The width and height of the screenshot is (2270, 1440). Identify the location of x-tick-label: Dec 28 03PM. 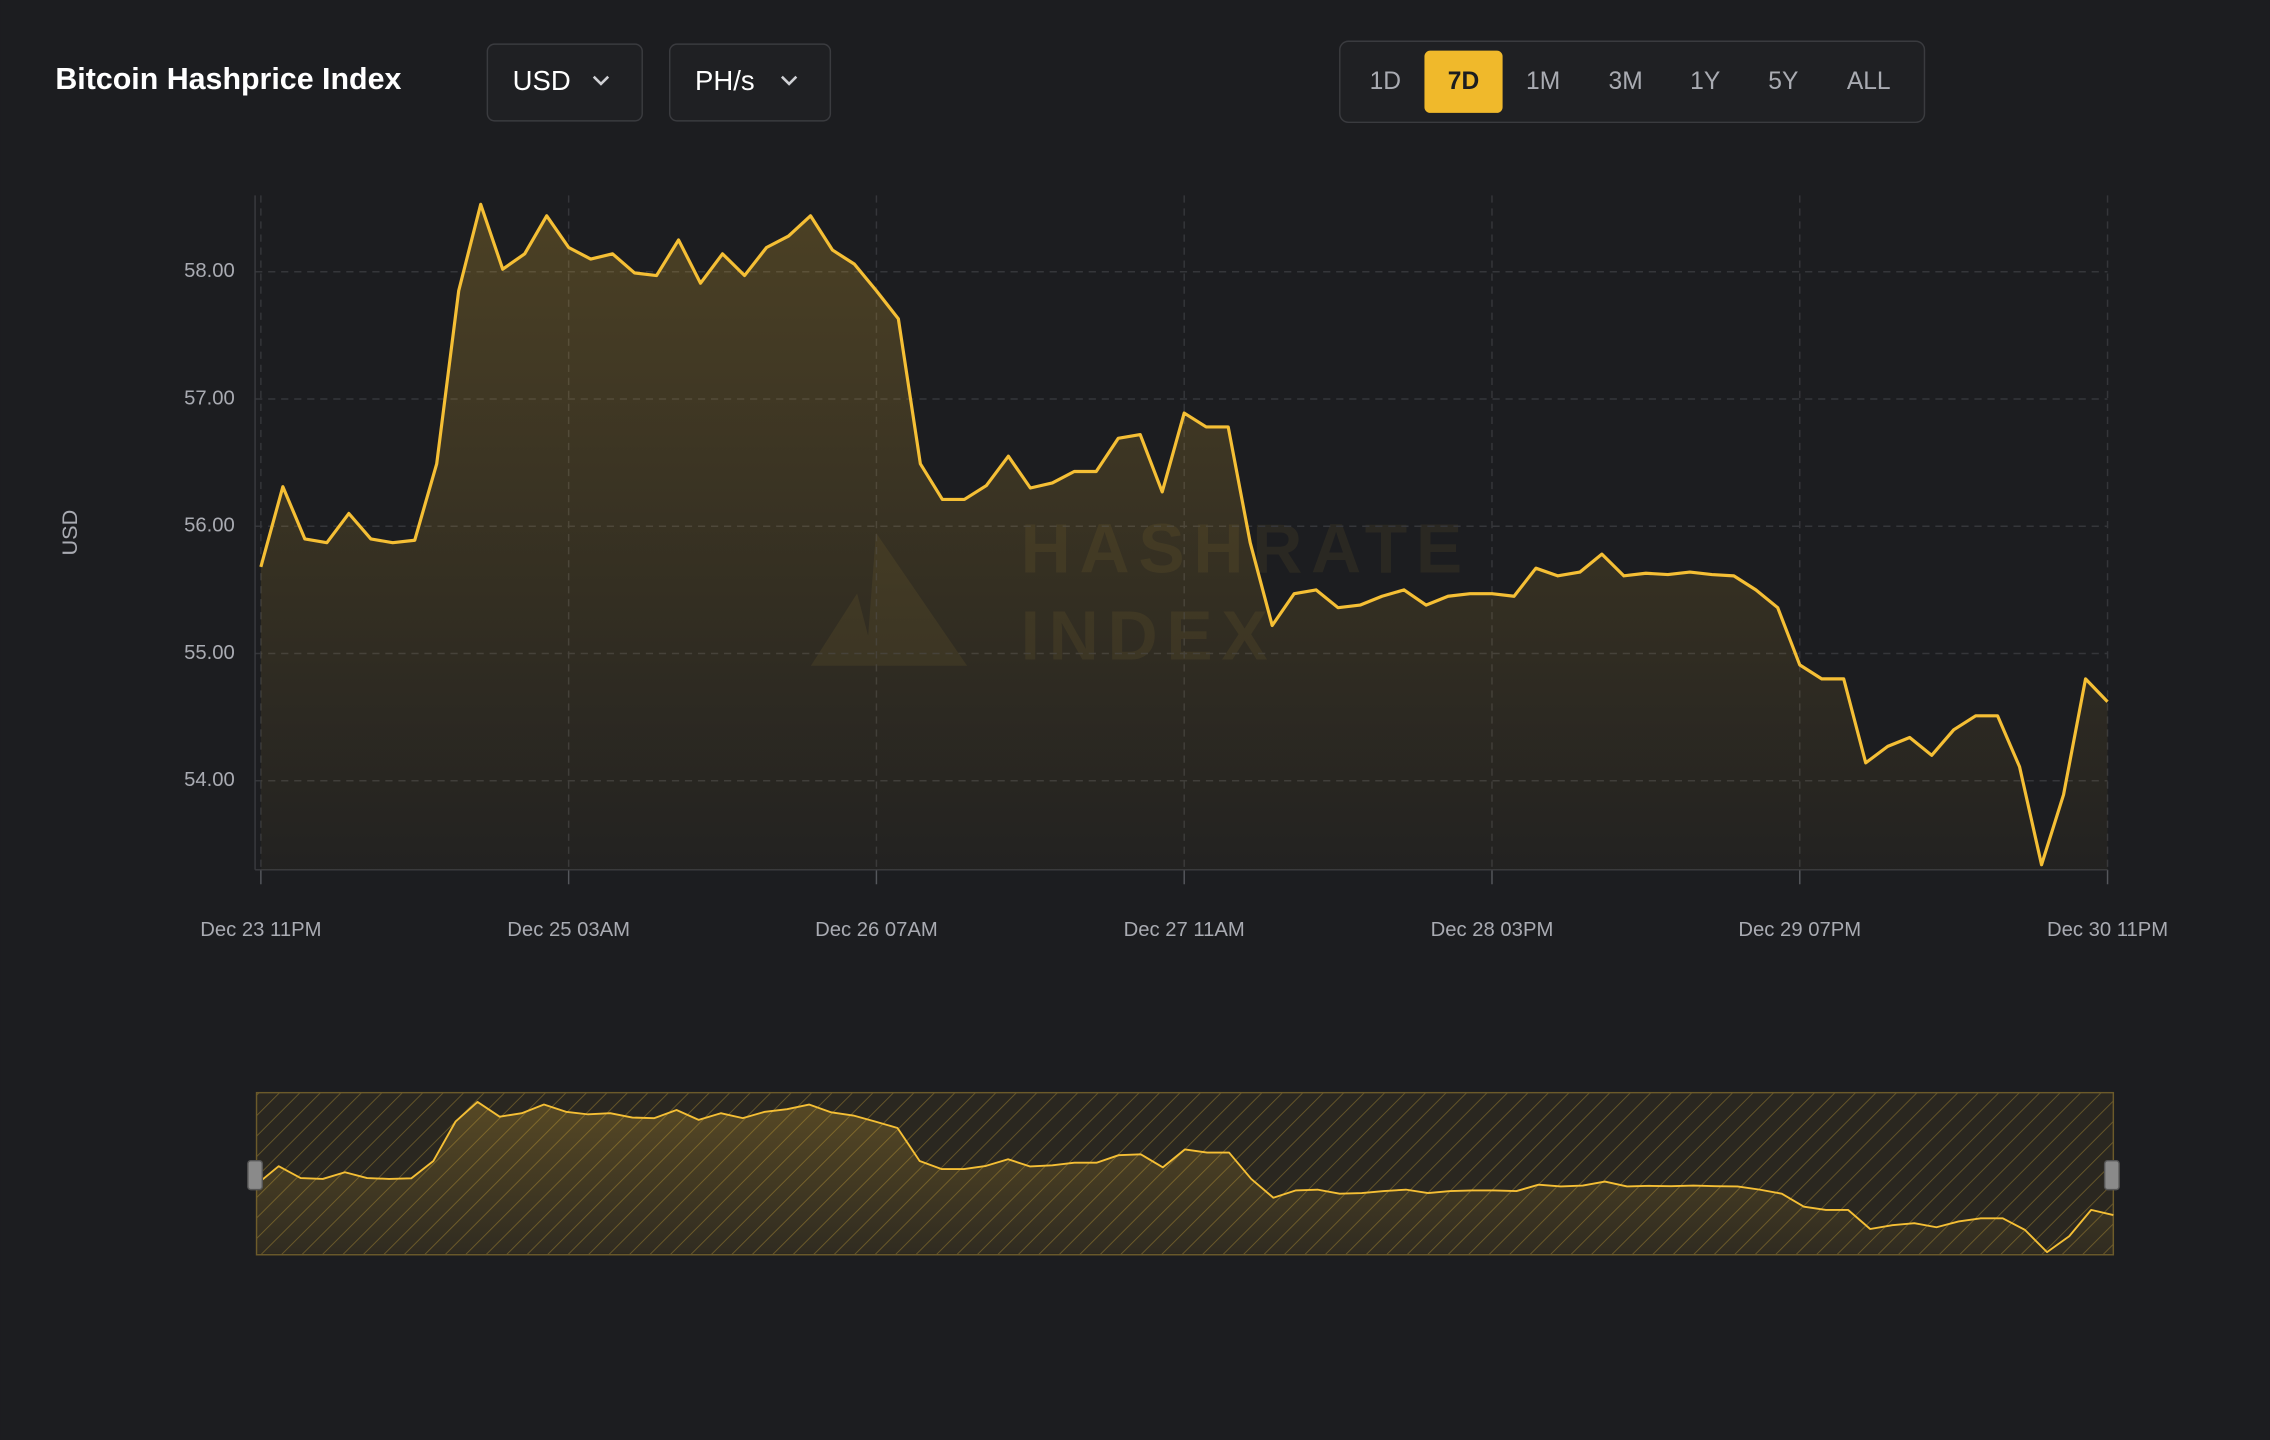
(1492, 930).